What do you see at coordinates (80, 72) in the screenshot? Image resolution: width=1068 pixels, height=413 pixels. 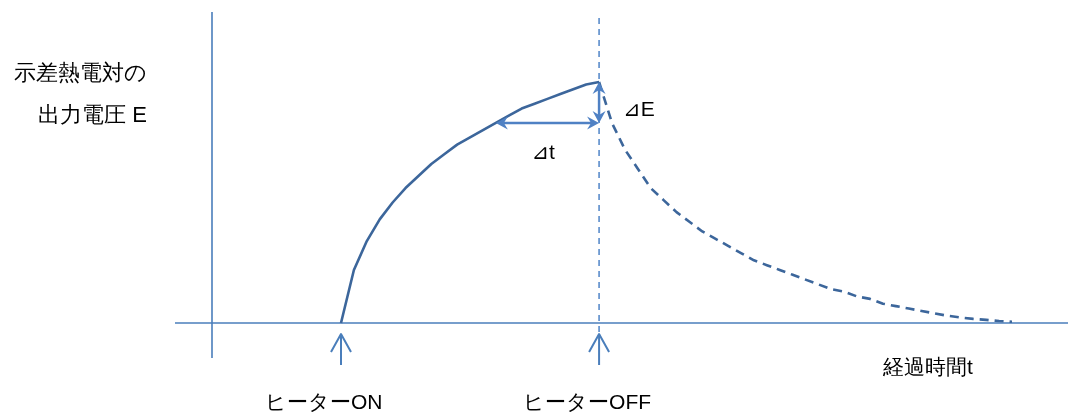 I see `text: 示差熱電対の` at bounding box center [80, 72].